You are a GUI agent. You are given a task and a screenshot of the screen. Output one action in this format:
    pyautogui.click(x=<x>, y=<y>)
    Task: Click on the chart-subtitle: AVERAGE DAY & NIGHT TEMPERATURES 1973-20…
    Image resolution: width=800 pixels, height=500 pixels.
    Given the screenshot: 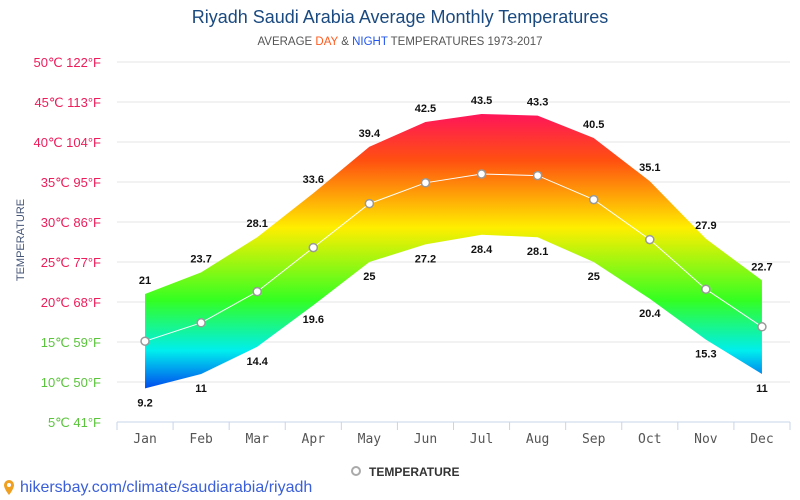 What is the action you would take?
    pyautogui.click(x=400, y=42)
    